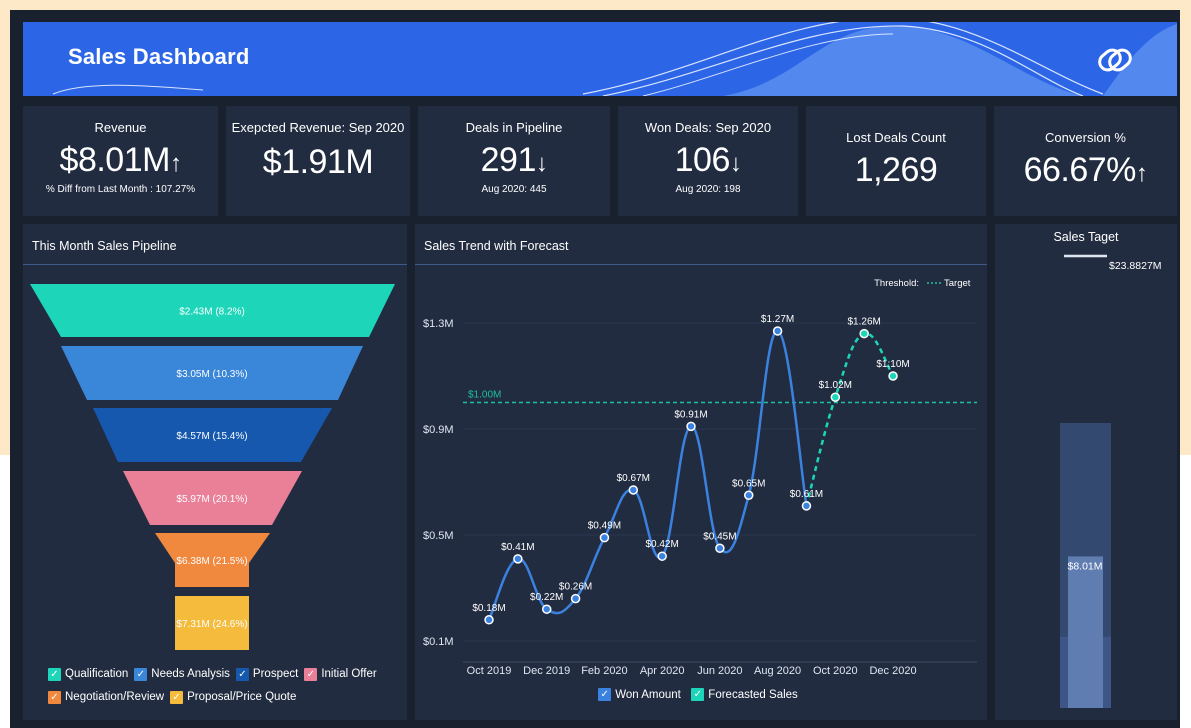  Describe the element at coordinates (604, 526) in the screenshot. I see `data-label: $0.49M` at that location.